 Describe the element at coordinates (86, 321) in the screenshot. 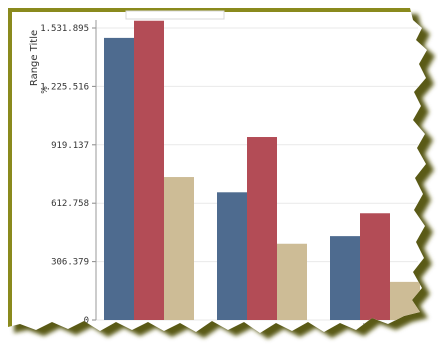

I see `y-tick-label: 0` at that location.